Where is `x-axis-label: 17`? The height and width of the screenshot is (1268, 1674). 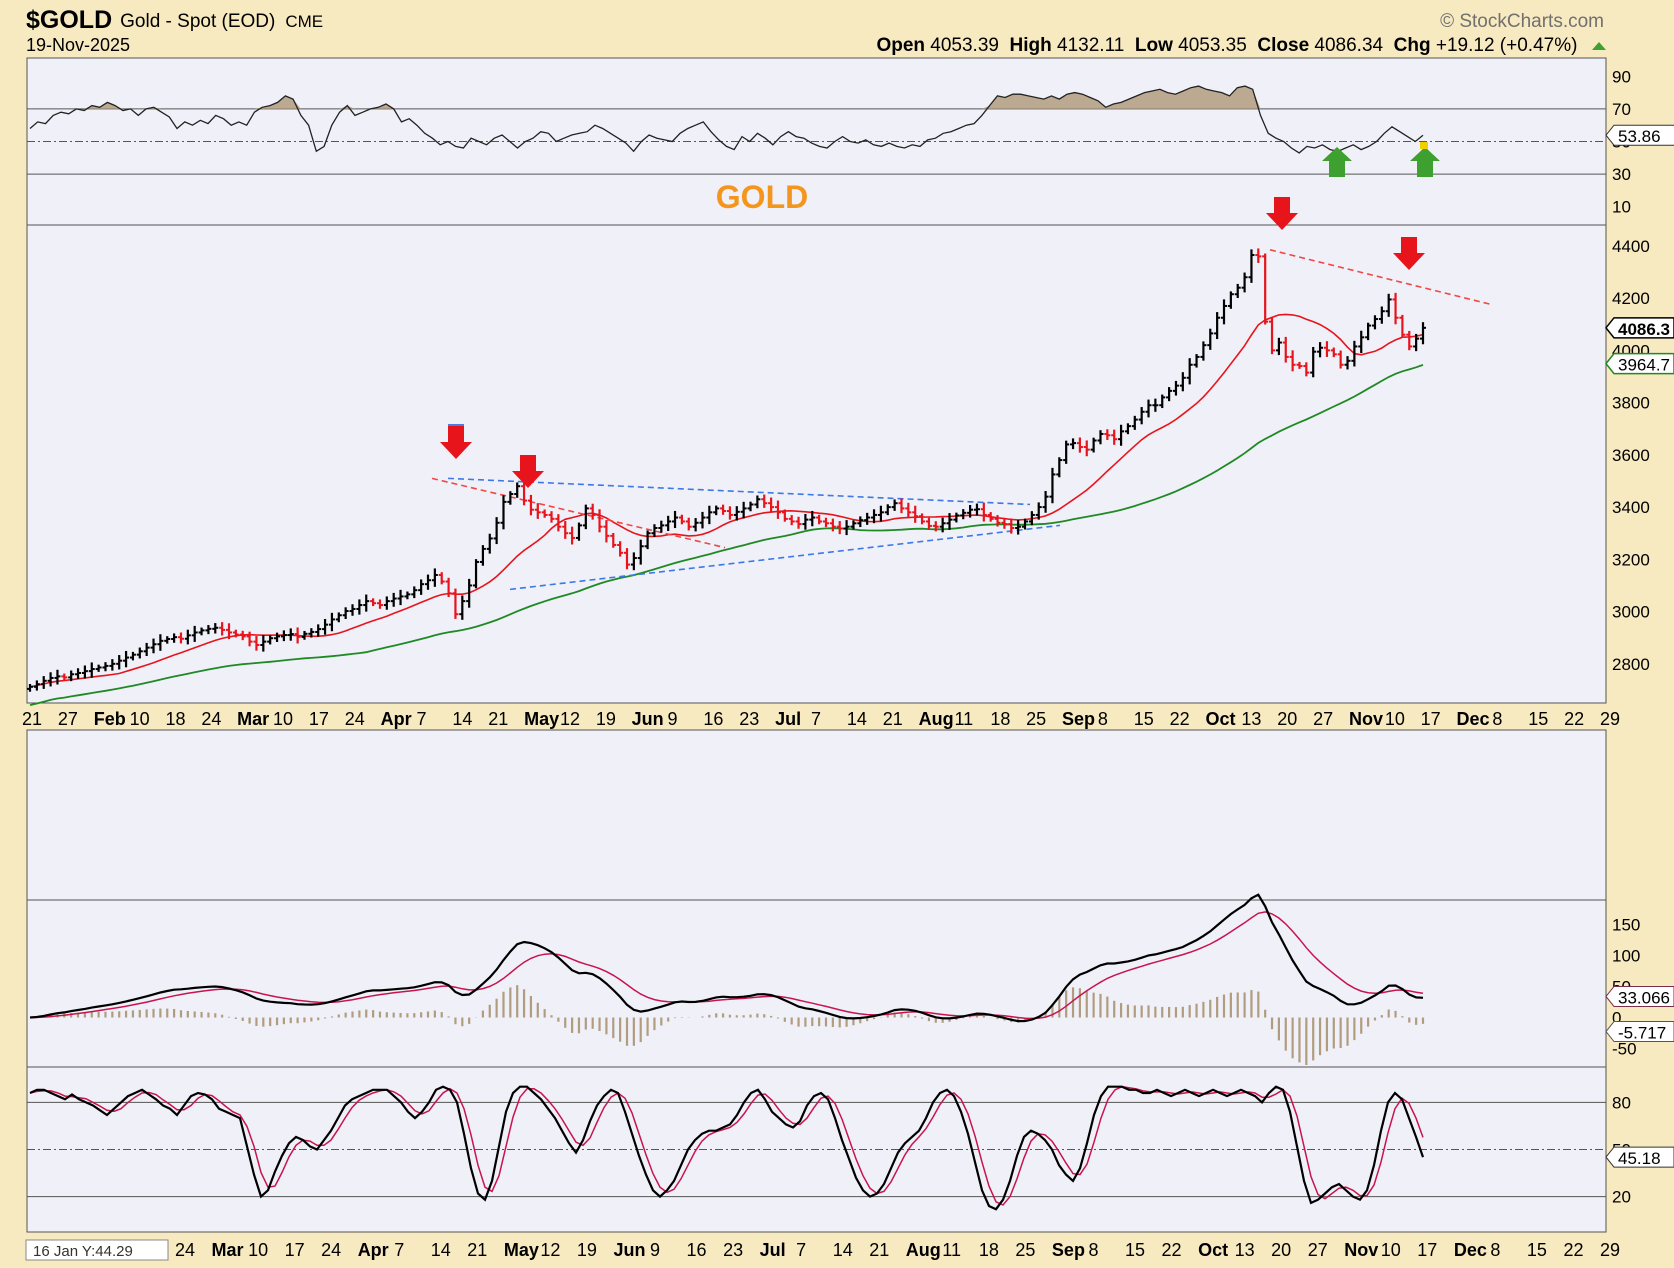 x-axis-label: 17 is located at coordinates (319, 719).